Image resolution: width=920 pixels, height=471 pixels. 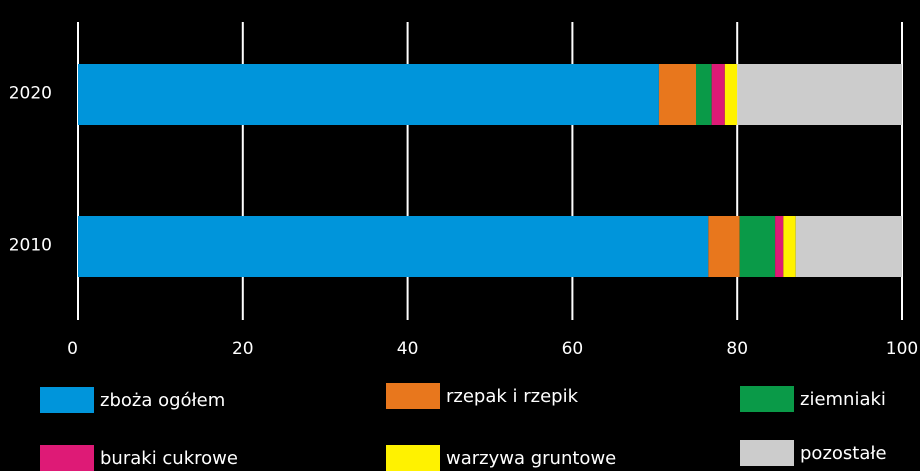 I want to click on x-tick-label: 100, so click(x=902, y=349).